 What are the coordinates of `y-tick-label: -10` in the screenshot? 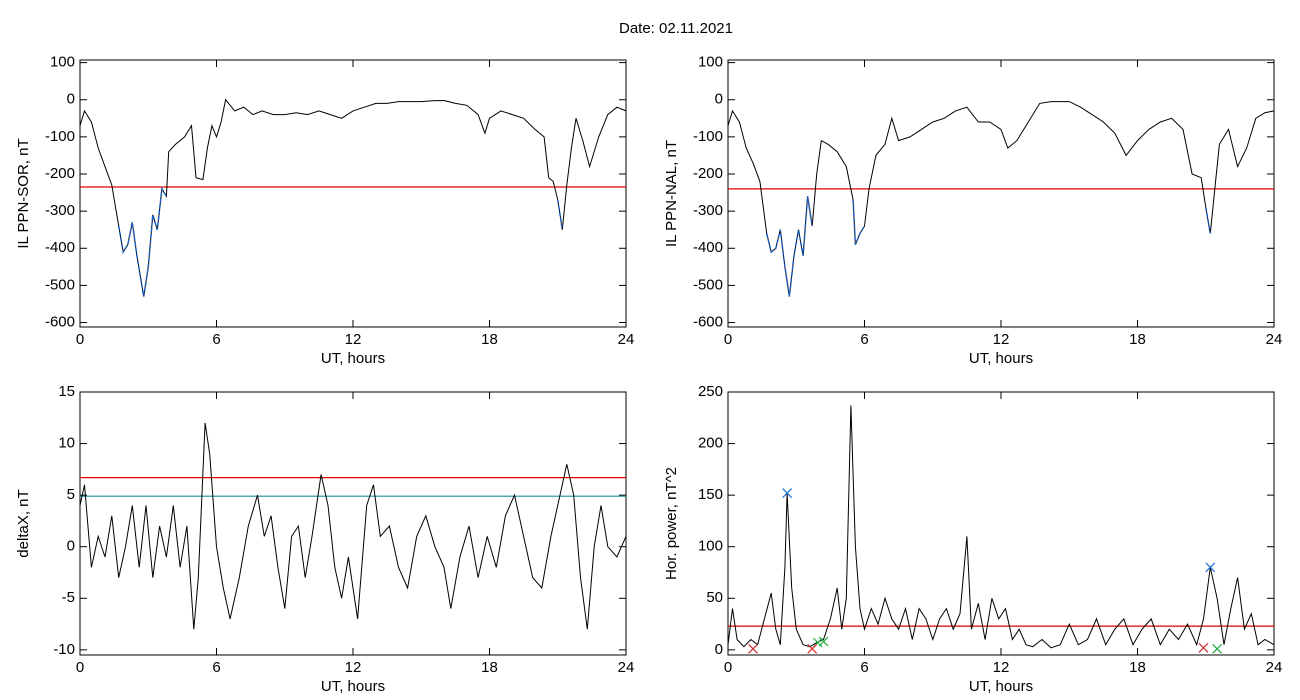 It's located at (64, 649).